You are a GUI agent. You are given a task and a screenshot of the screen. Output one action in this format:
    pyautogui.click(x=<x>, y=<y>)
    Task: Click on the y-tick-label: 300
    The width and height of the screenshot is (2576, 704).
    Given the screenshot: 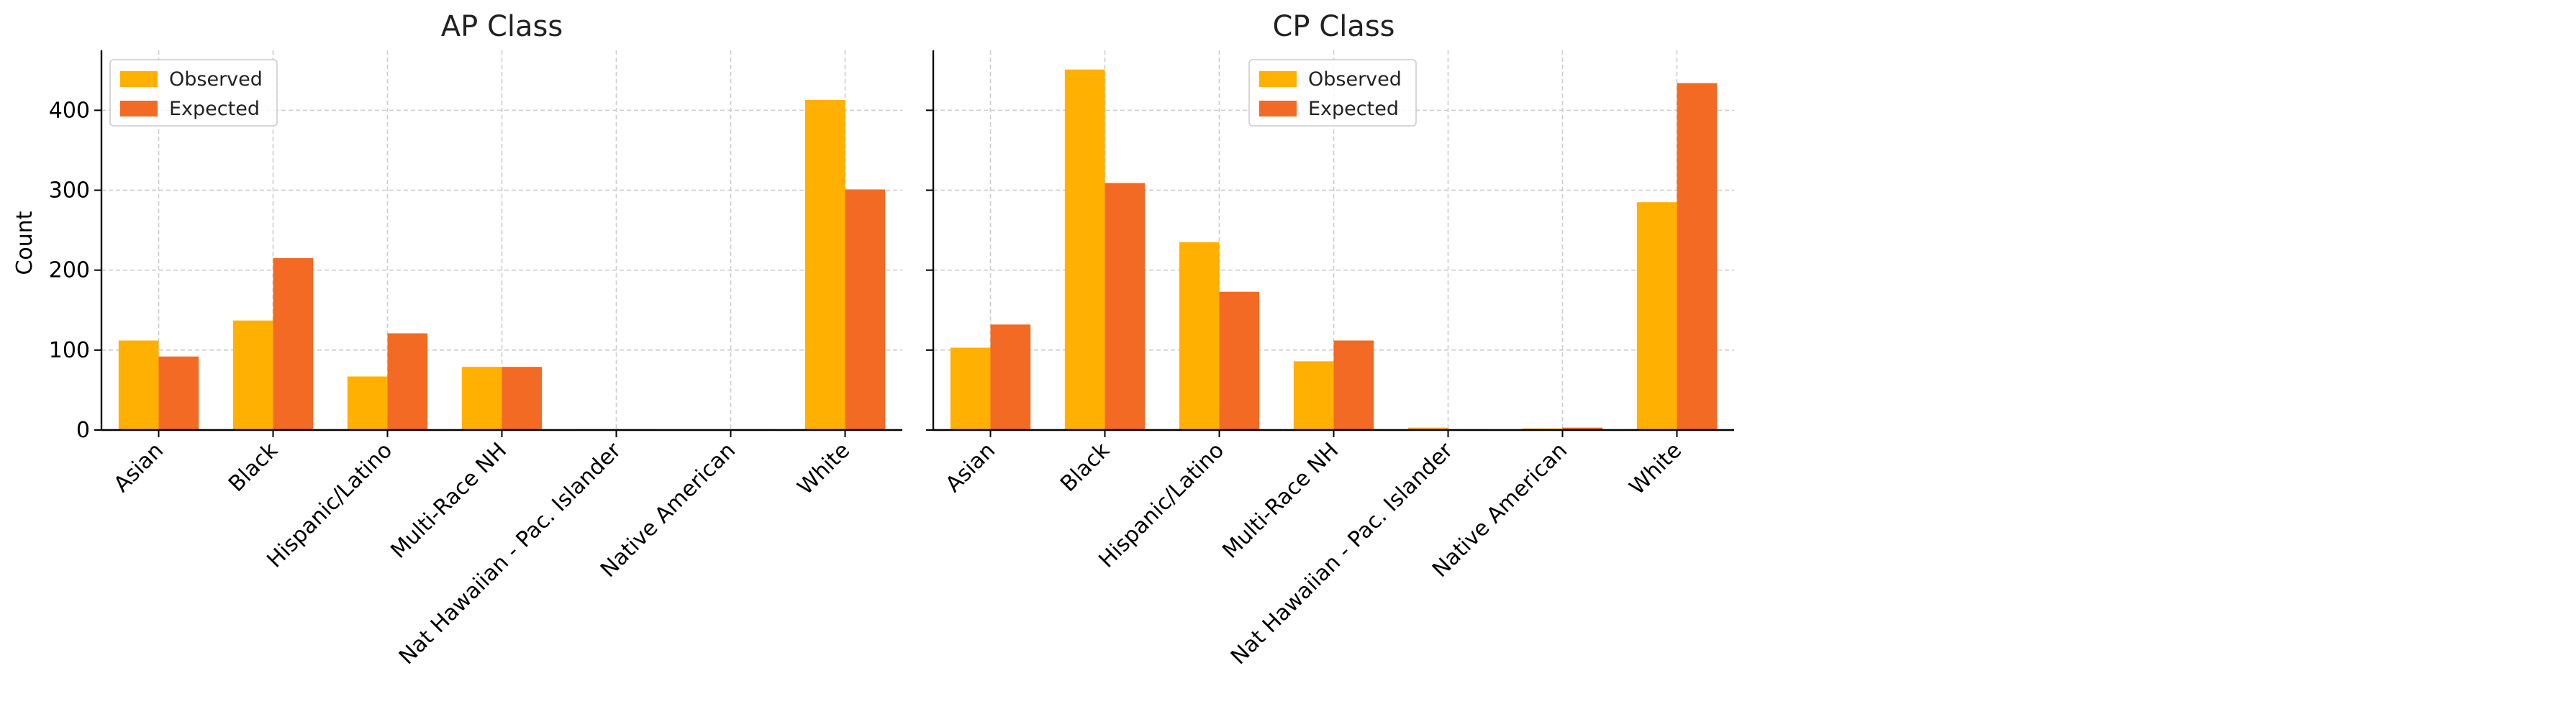 What is the action you would take?
    pyautogui.click(x=69, y=191)
    